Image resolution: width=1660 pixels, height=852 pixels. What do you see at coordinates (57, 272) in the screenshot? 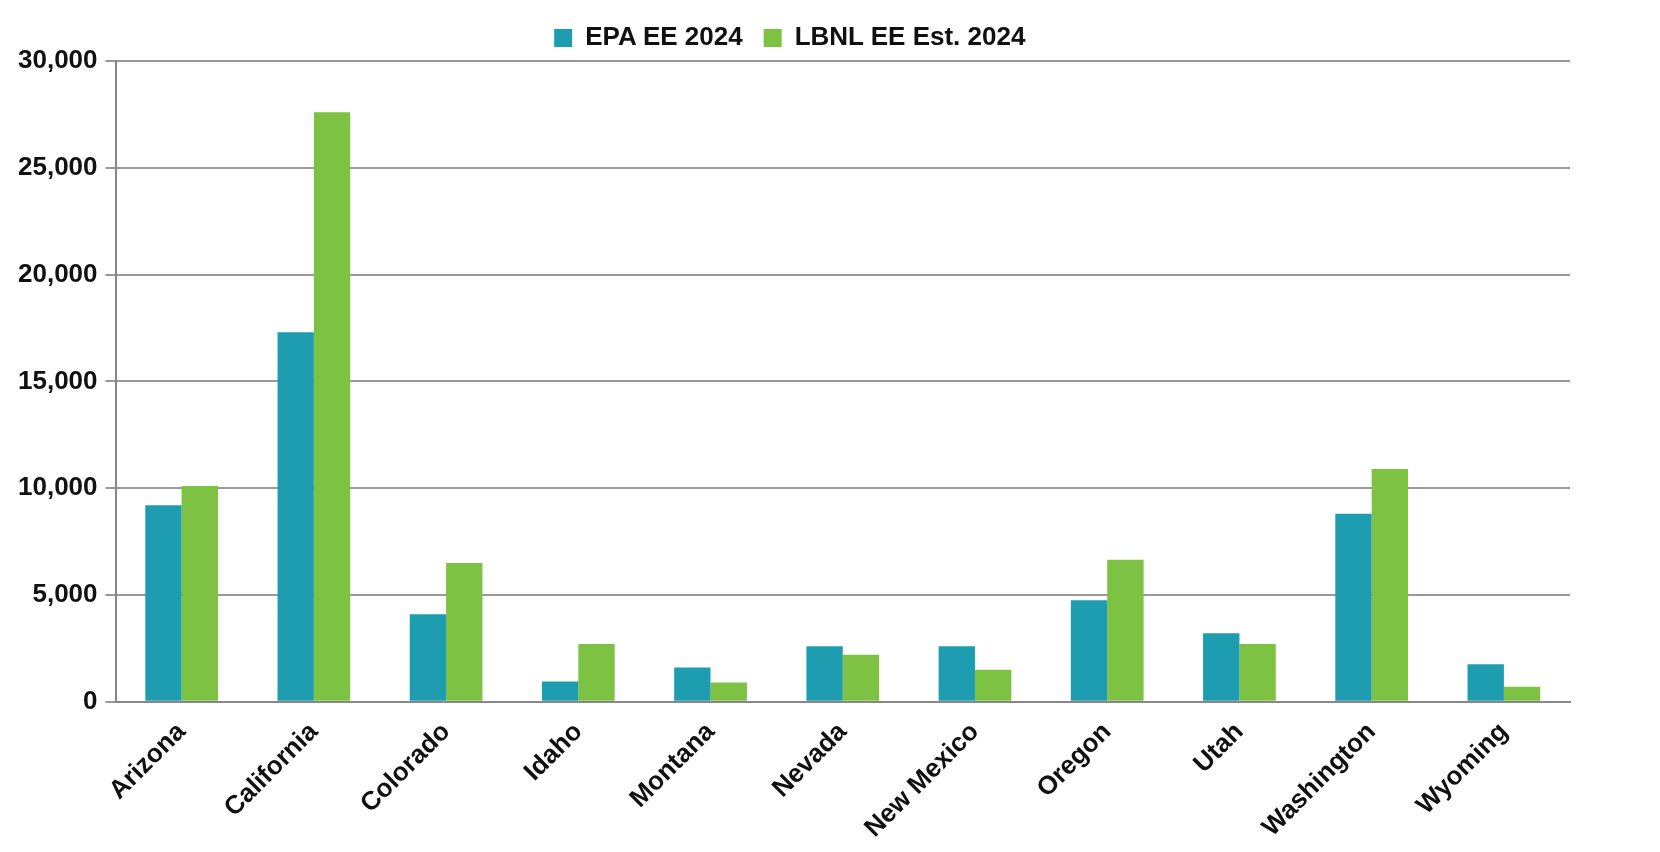
I see `y-tick-label: 20,000` at bounding box center [57, 272].